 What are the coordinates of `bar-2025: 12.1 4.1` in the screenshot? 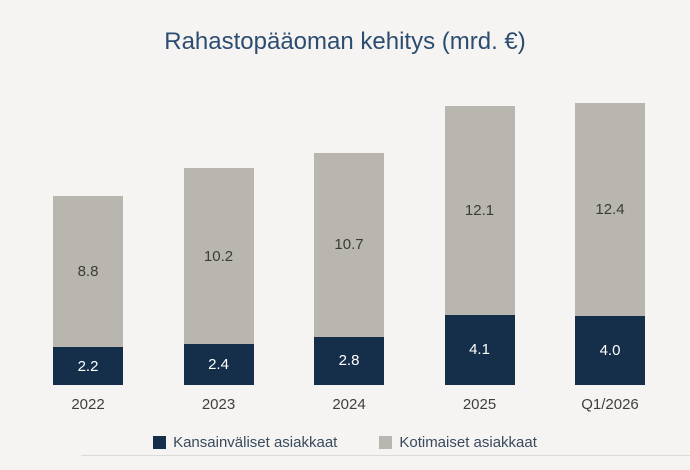 It's located at (479, 245).